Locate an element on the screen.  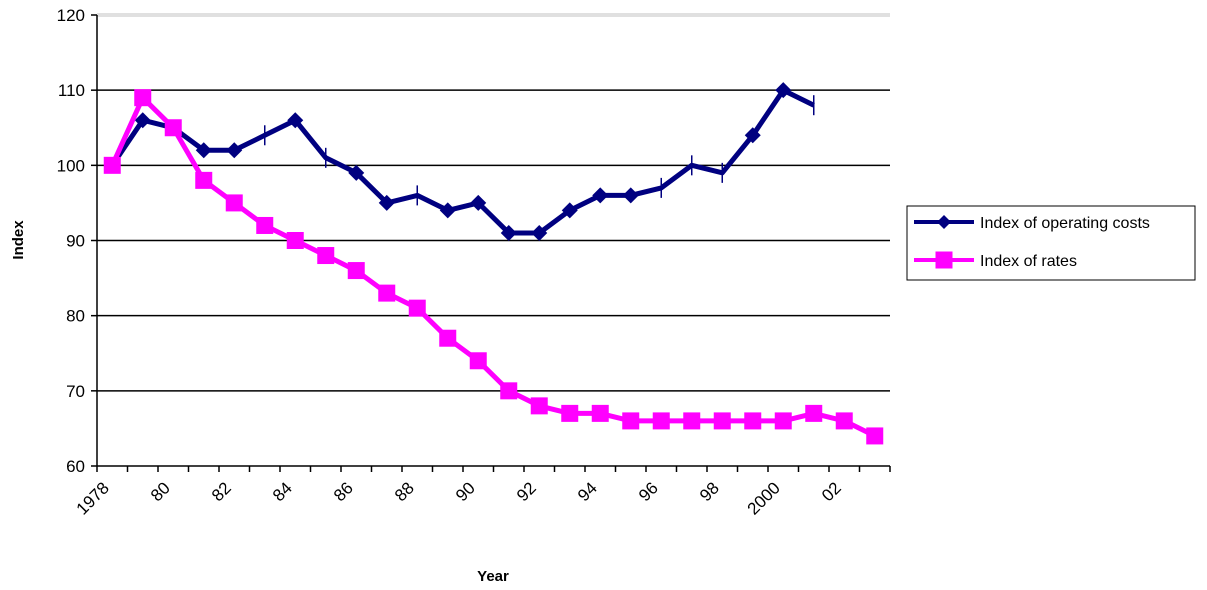
y-axis-ticks: 60 70 80 90 100 110 120 is located at coordinates (77, 241).